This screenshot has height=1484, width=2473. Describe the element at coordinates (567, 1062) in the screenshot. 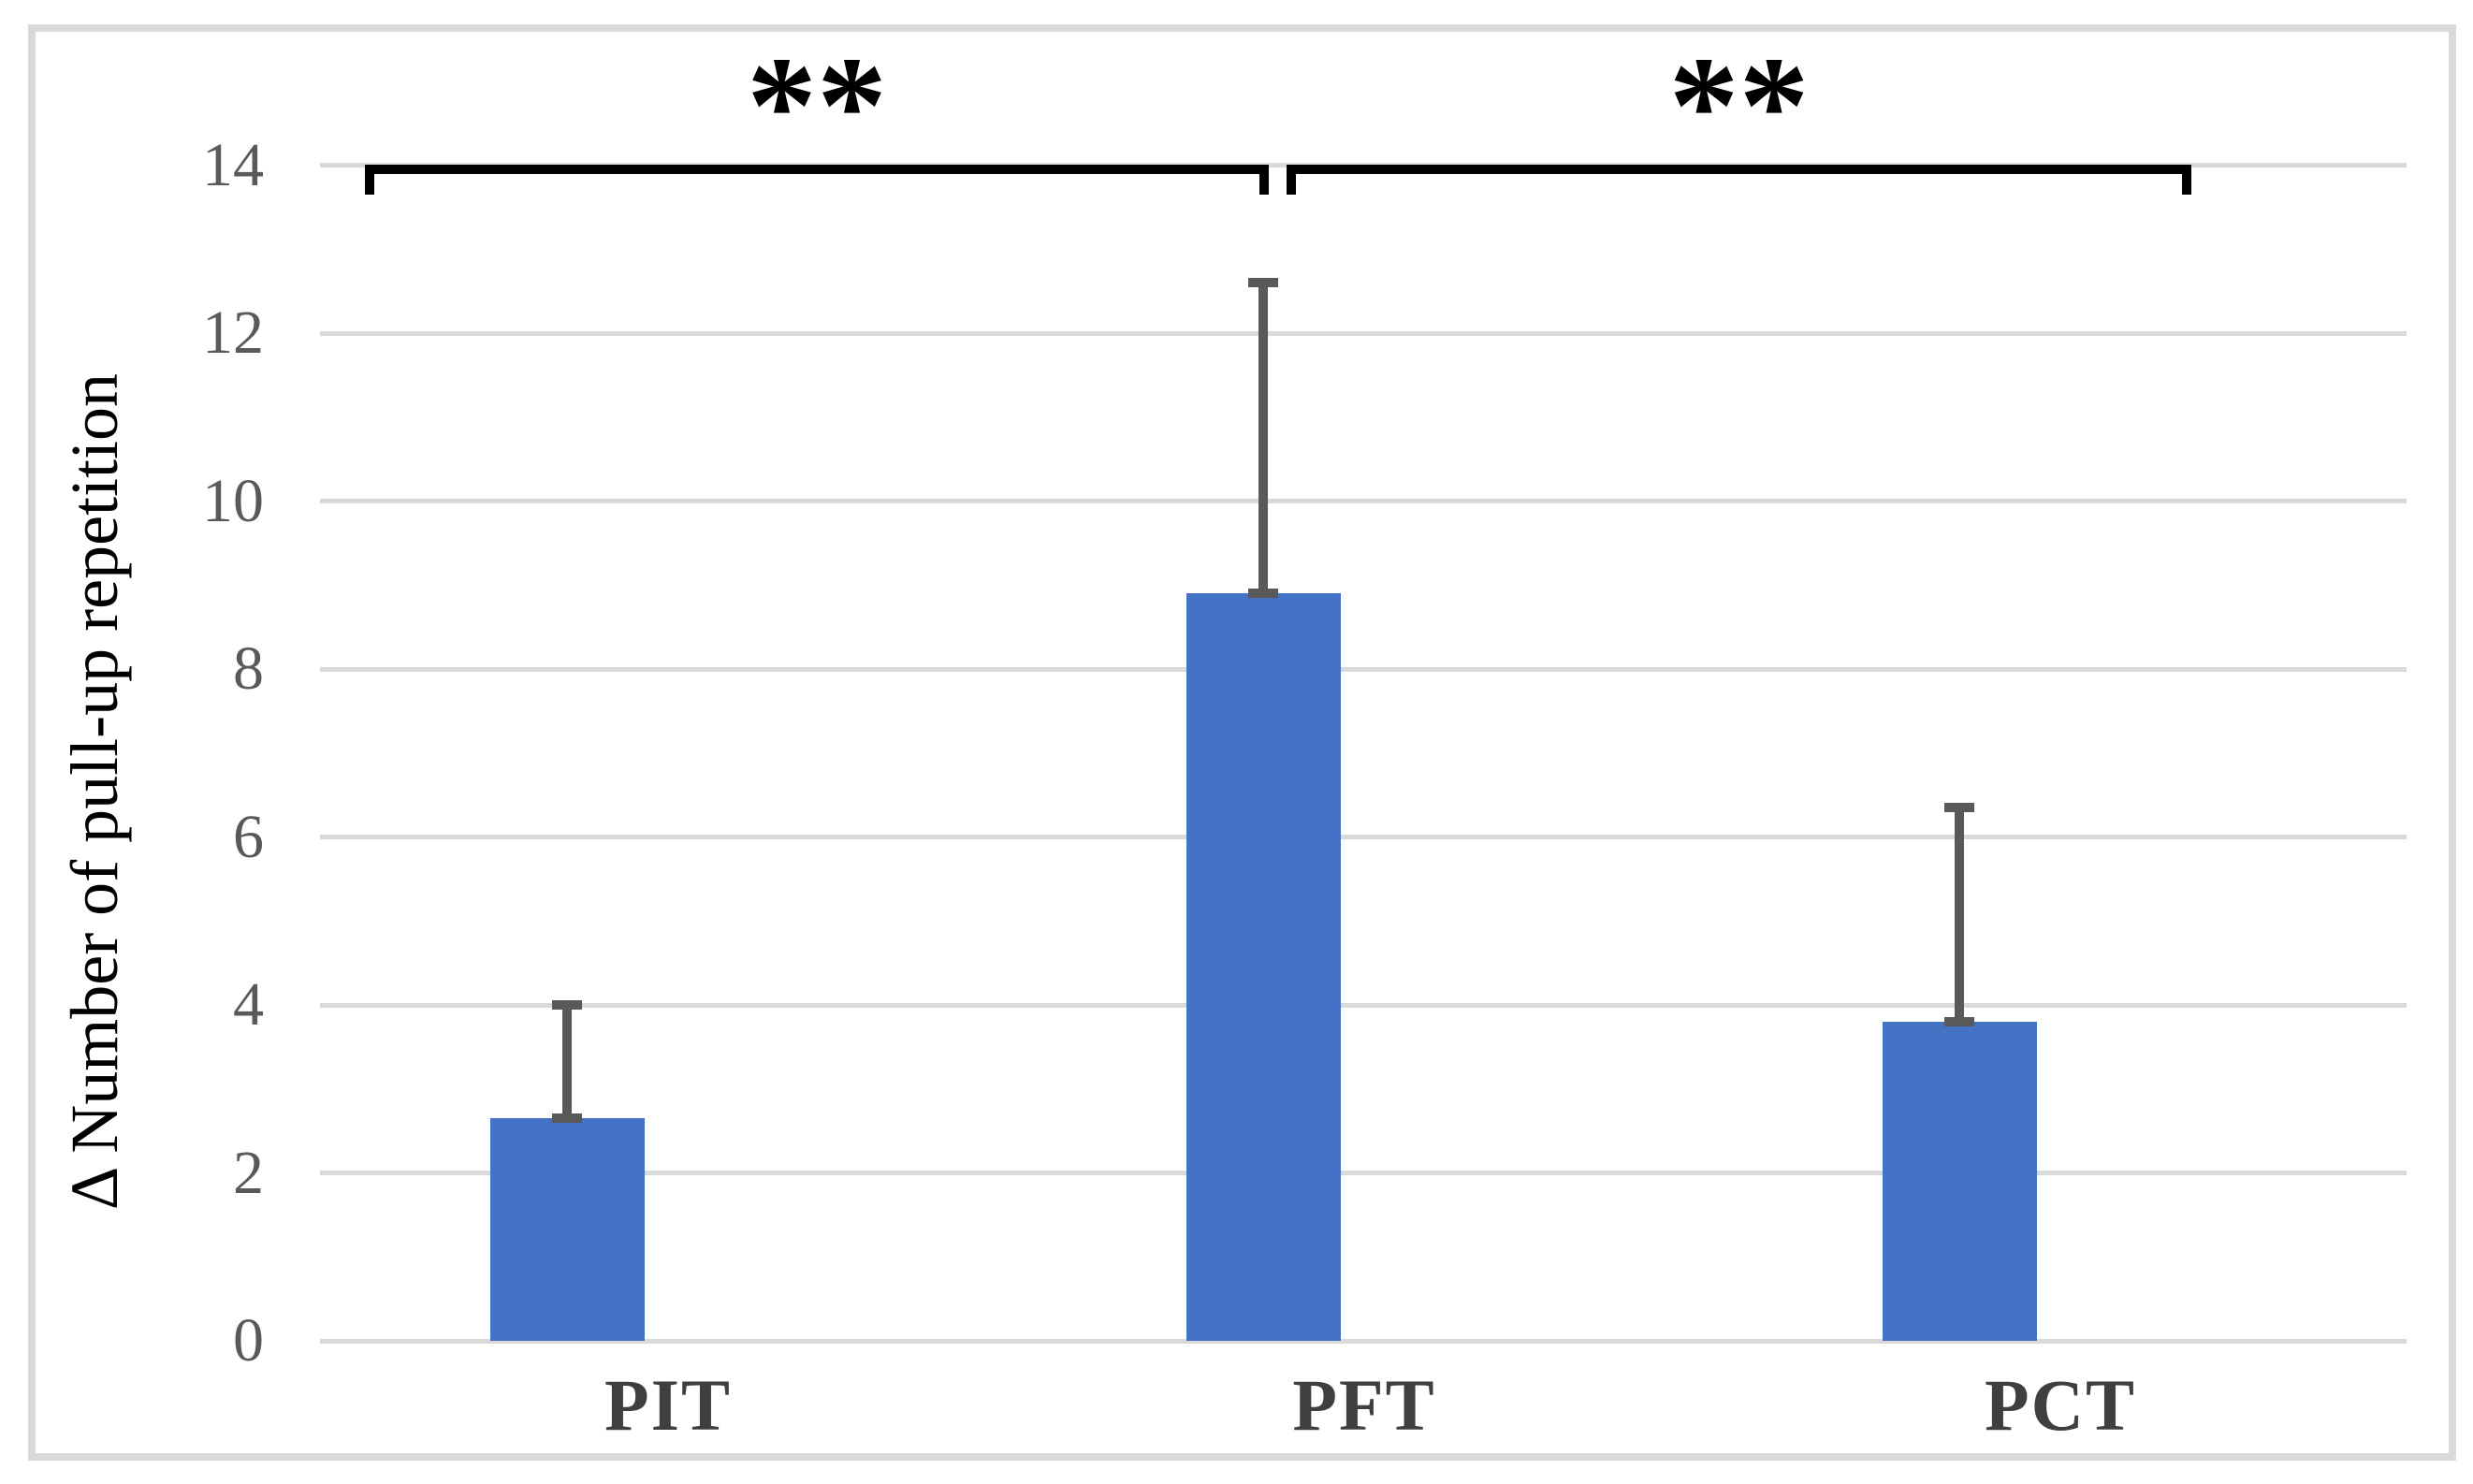

I see `error-bar-pit` at that location.